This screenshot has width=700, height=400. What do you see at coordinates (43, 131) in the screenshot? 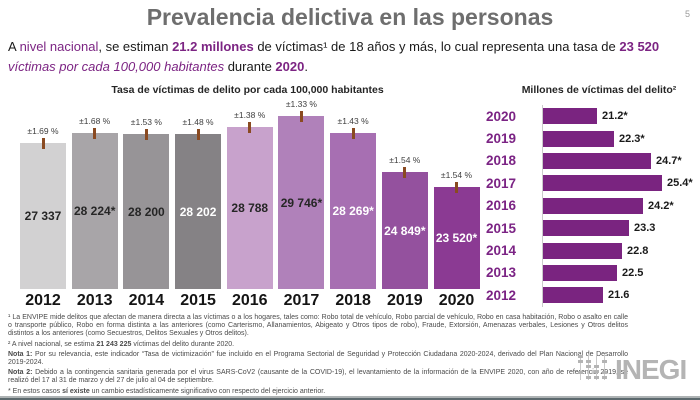
I see `error-margin-label: ±1.69 %` at bounding box center [43, 131].